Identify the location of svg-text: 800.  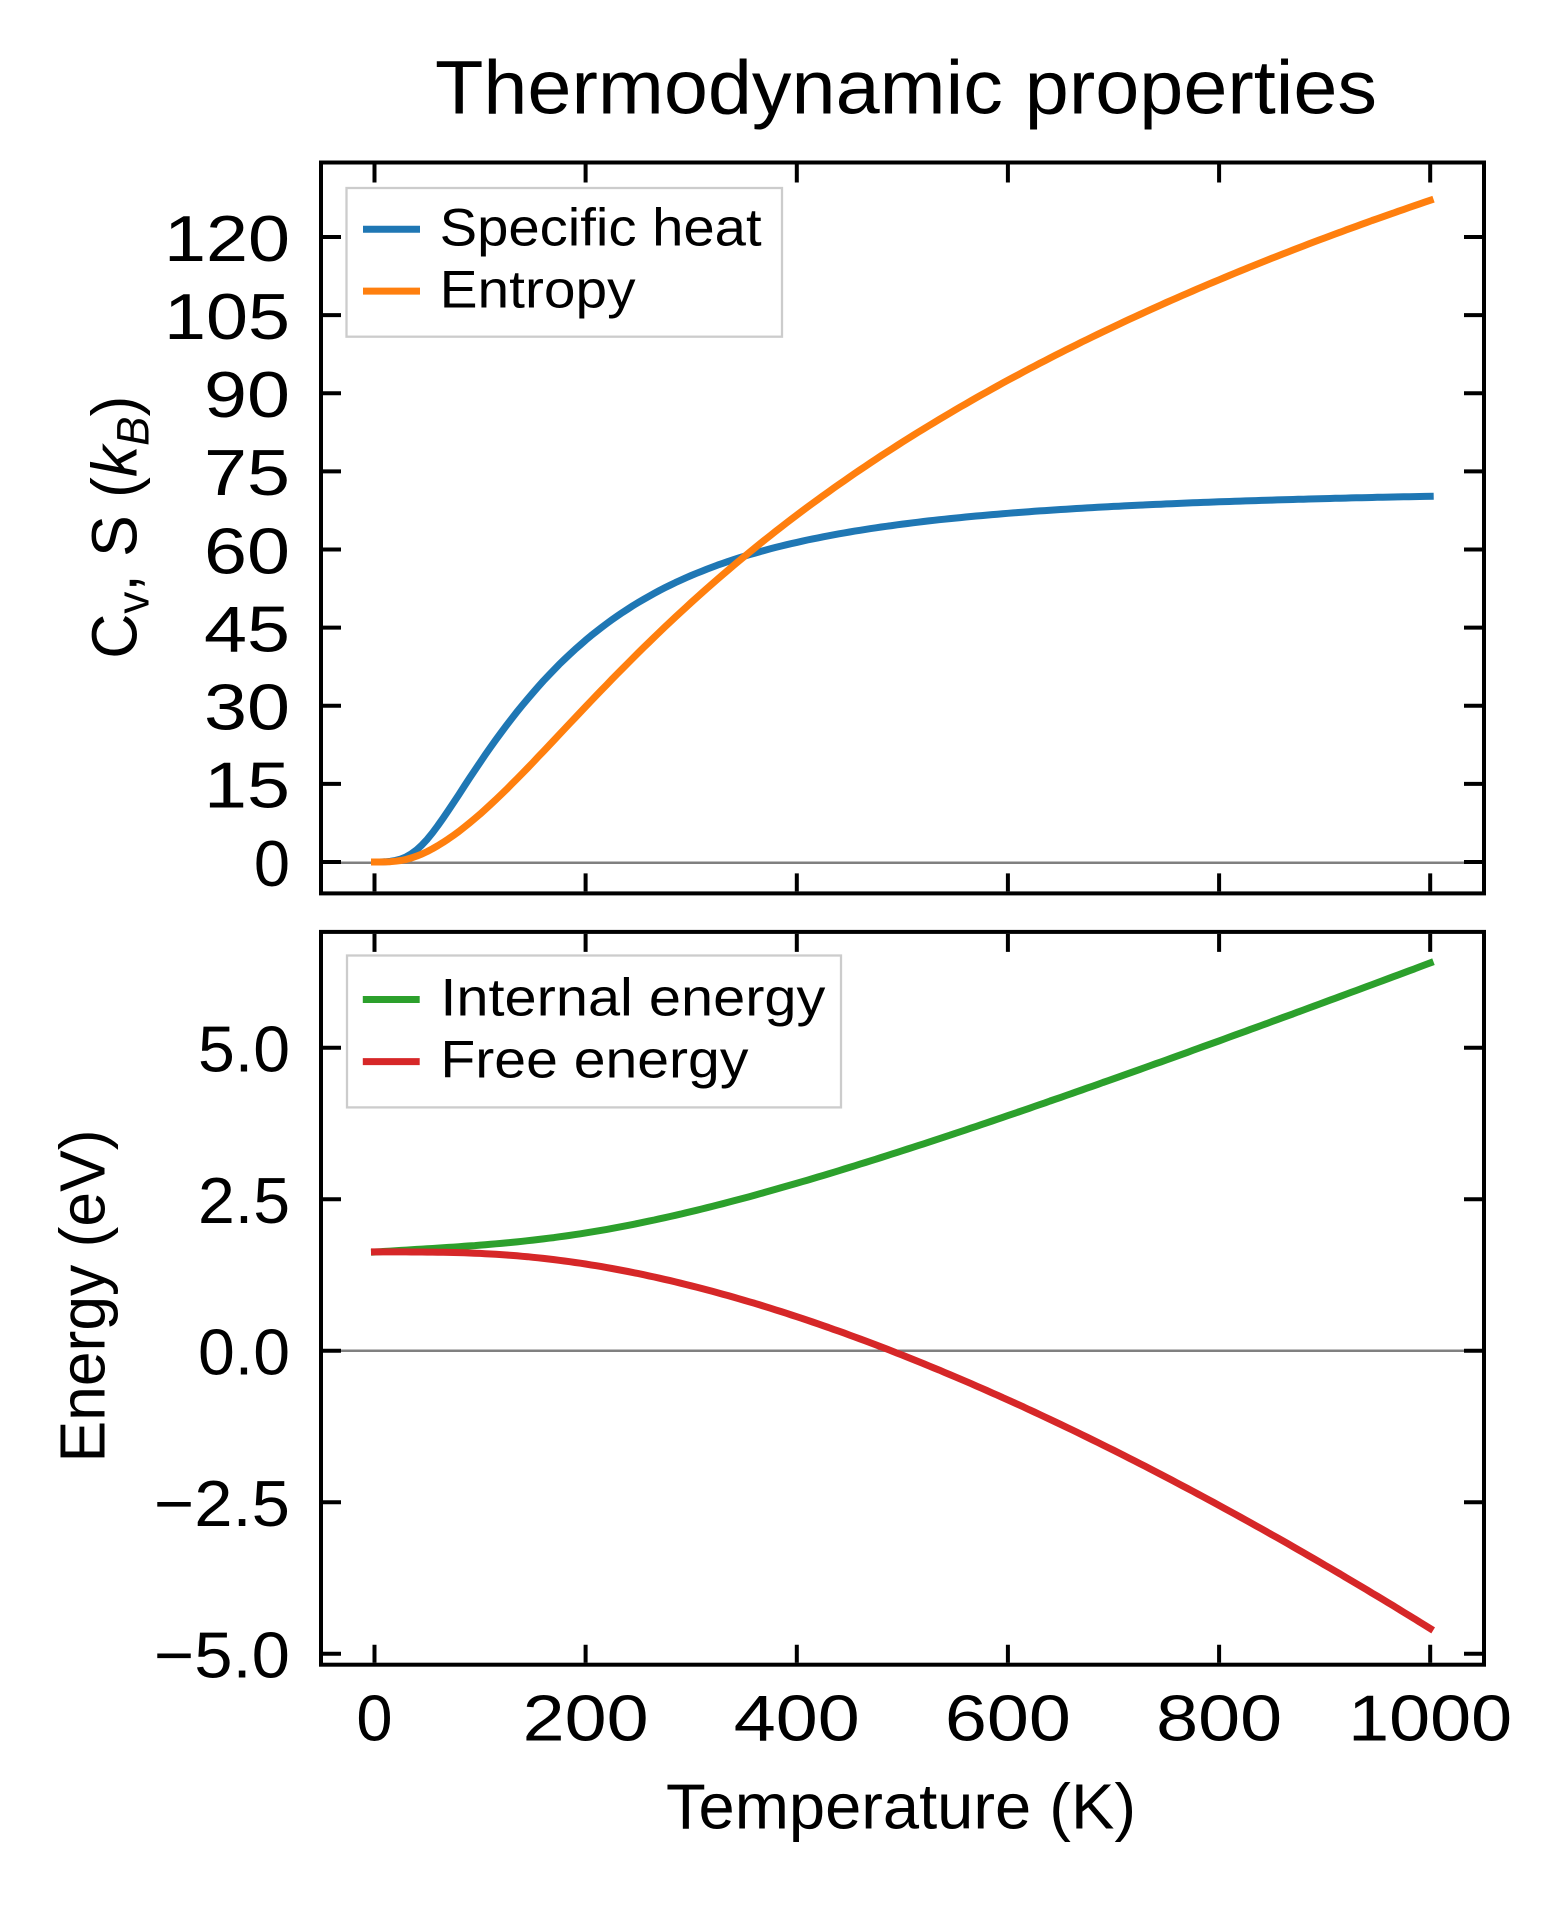
(1219, 1718).